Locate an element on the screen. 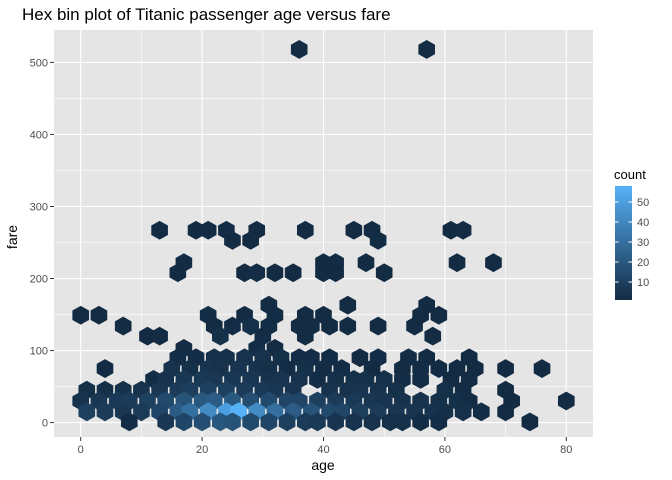 This screenshot has width=672, height=480. legend-ticks: 10 20 30 40 50 is located at coordinates (632, 243).